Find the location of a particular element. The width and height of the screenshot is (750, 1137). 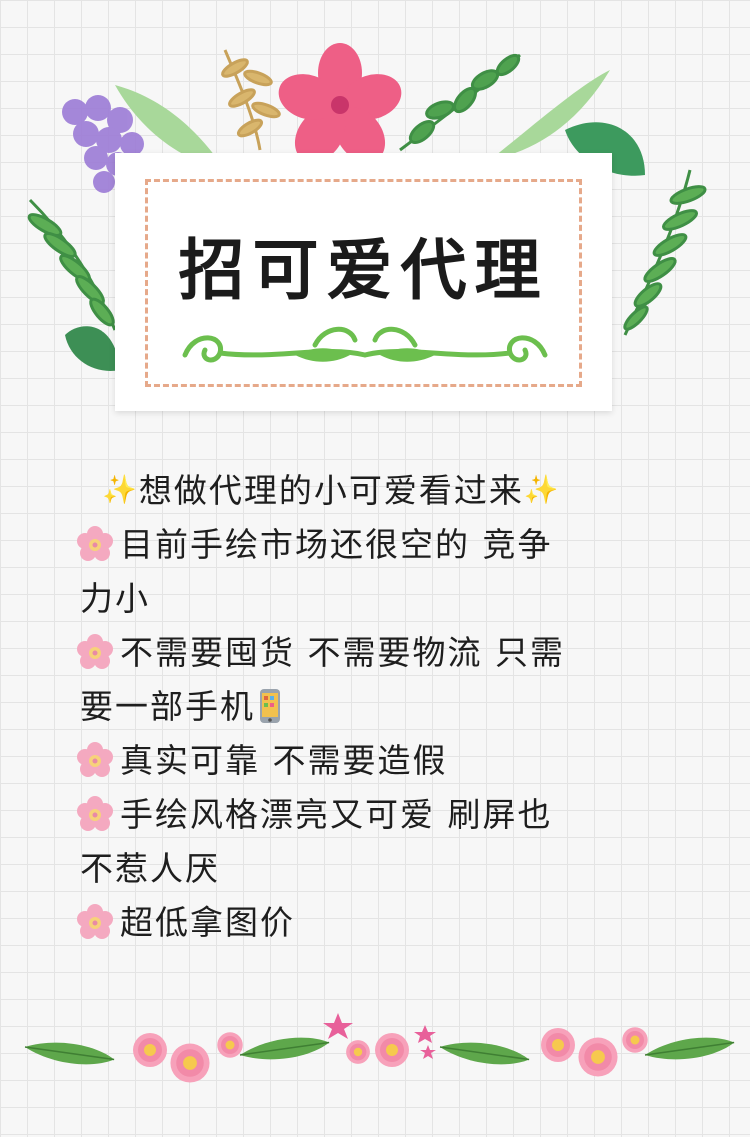

list-item-continuation: 要一部手机 is located at coordinates (373, 707).